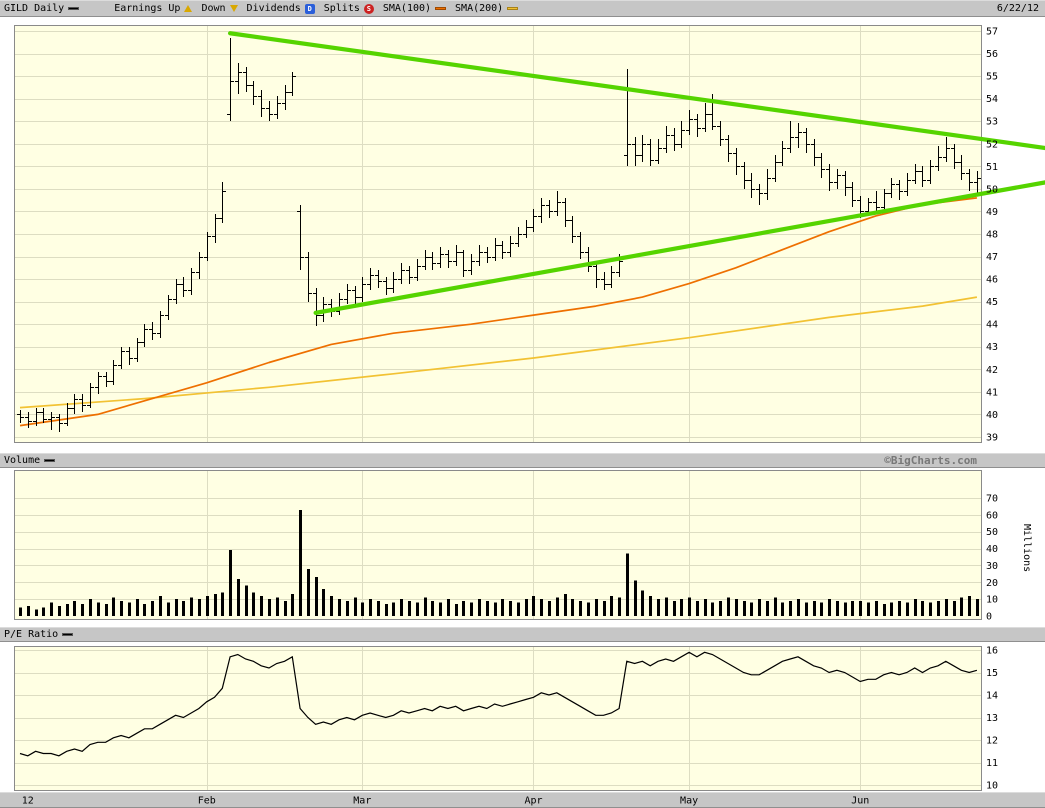 The width and height of the screenshot is (1045, 808). I want to click on svg-text: 13, so click(992, 718).